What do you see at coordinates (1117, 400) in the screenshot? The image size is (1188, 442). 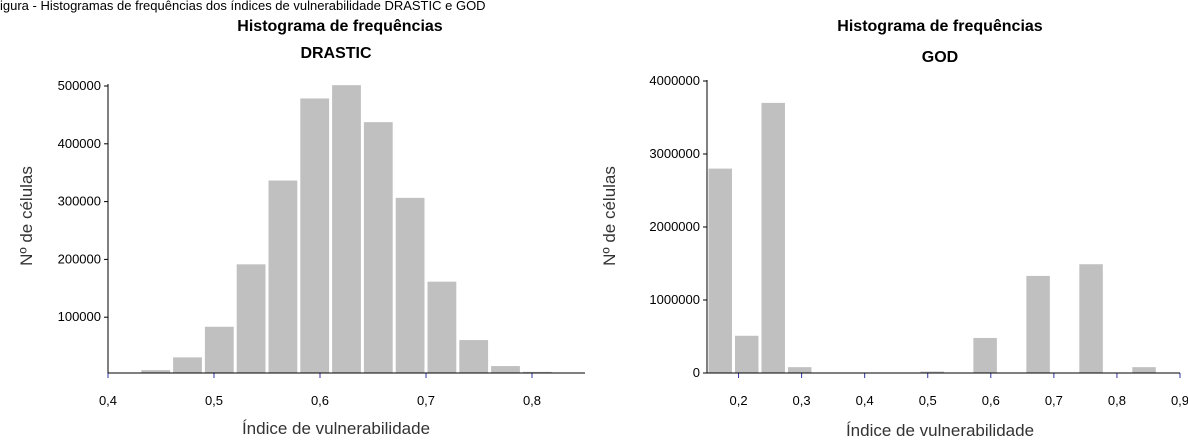 I see `god-x-tick-label: 0,8` at bounding box center [1117, 400].